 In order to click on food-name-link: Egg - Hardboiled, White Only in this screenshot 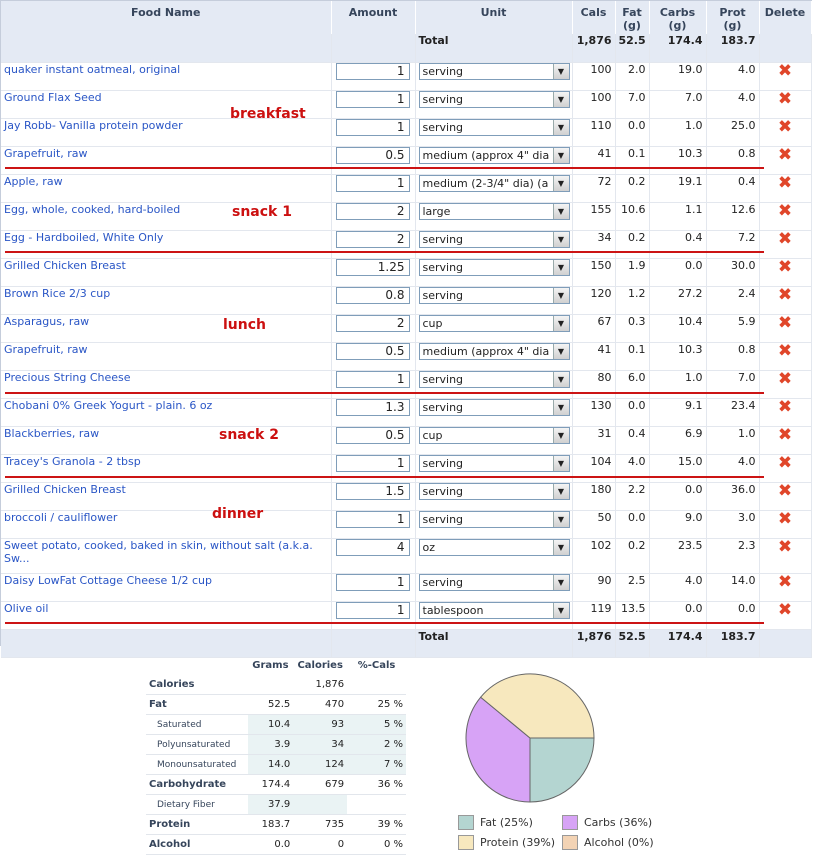, I will do `click(166, 244)`.